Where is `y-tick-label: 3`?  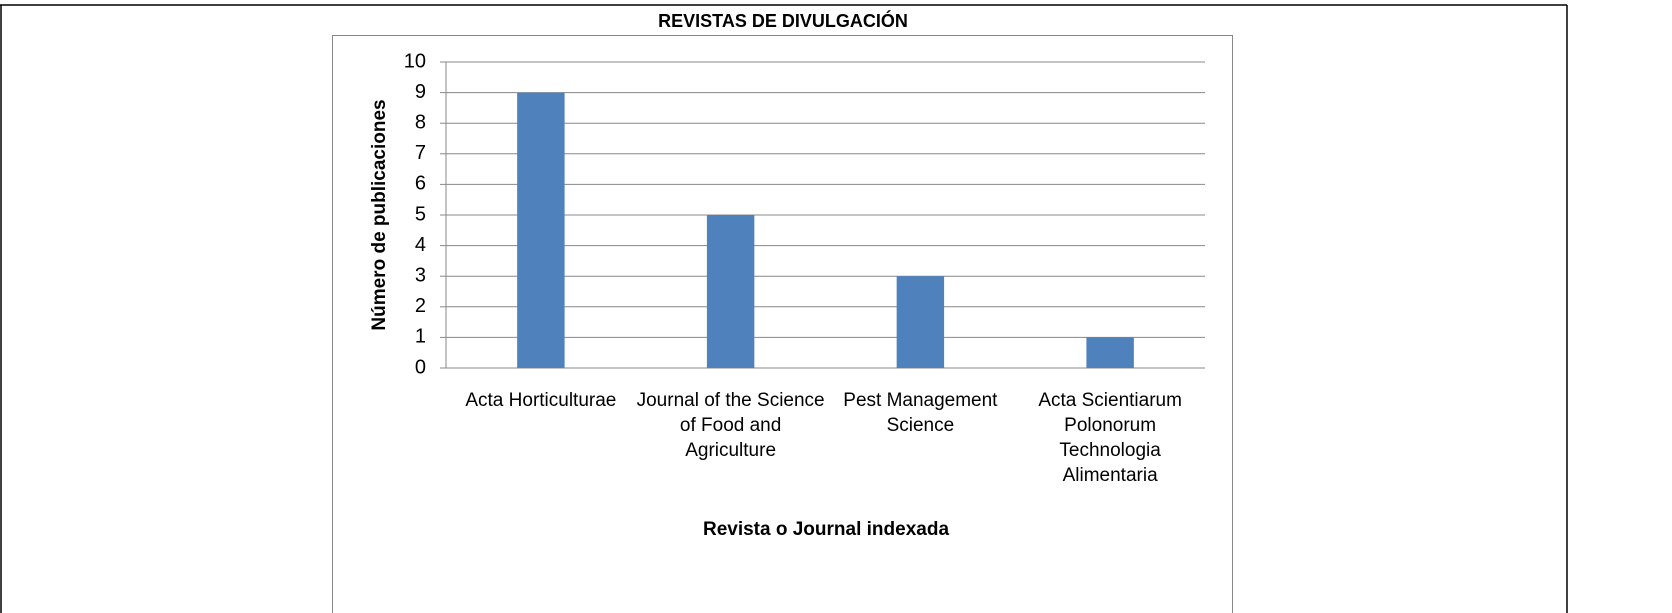 y-tick-label: 3 is located at coordinates (420, 275).